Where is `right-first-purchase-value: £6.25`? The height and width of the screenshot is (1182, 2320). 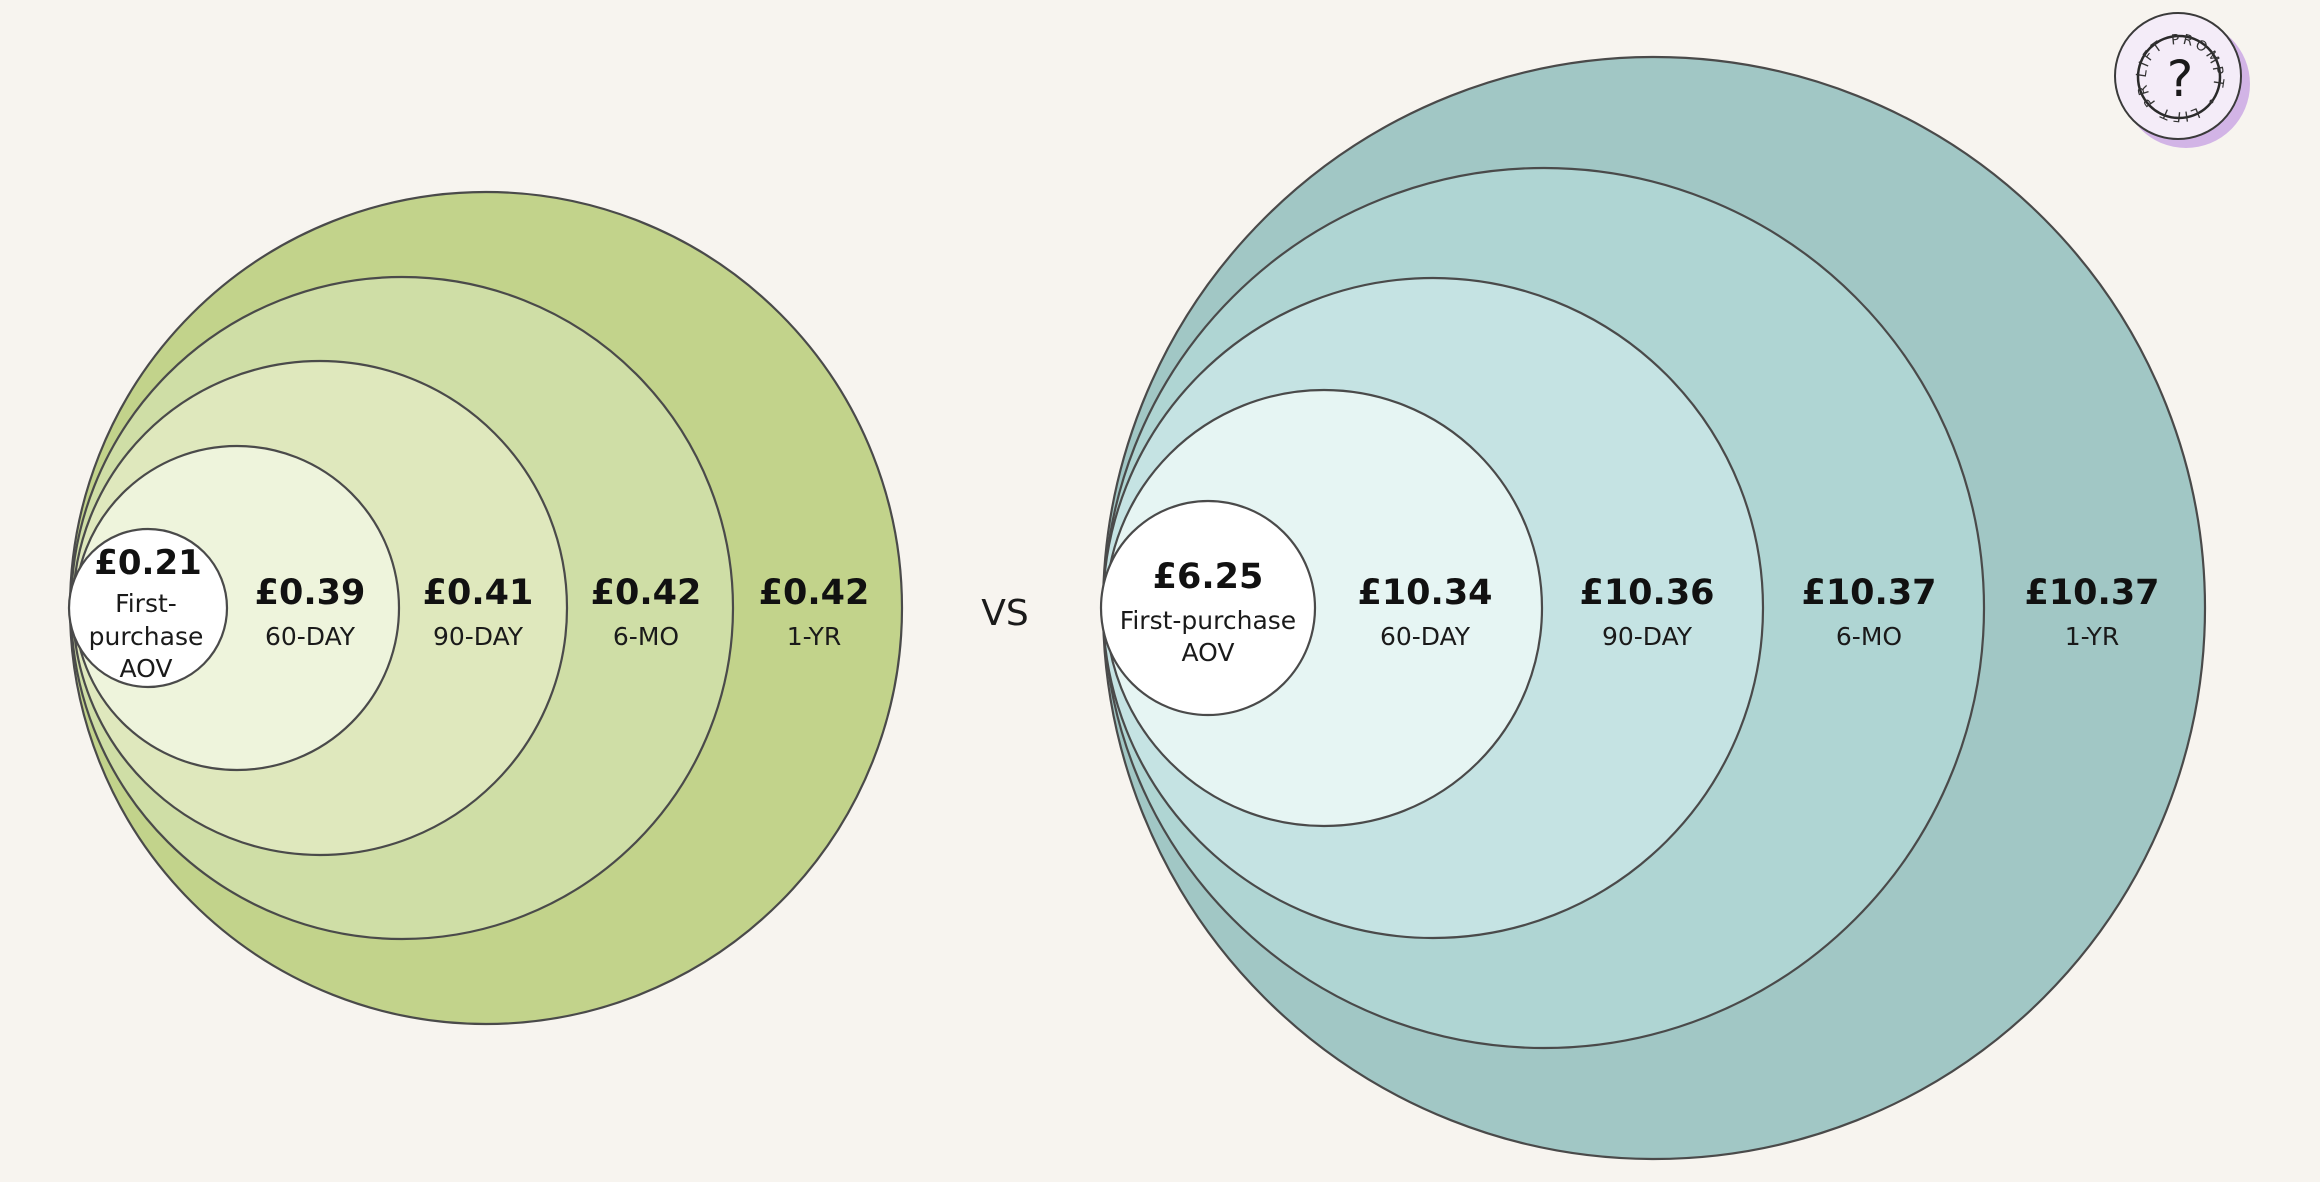 right-first-purchase-value: £6.25 is located at coordinates (1208, 577).